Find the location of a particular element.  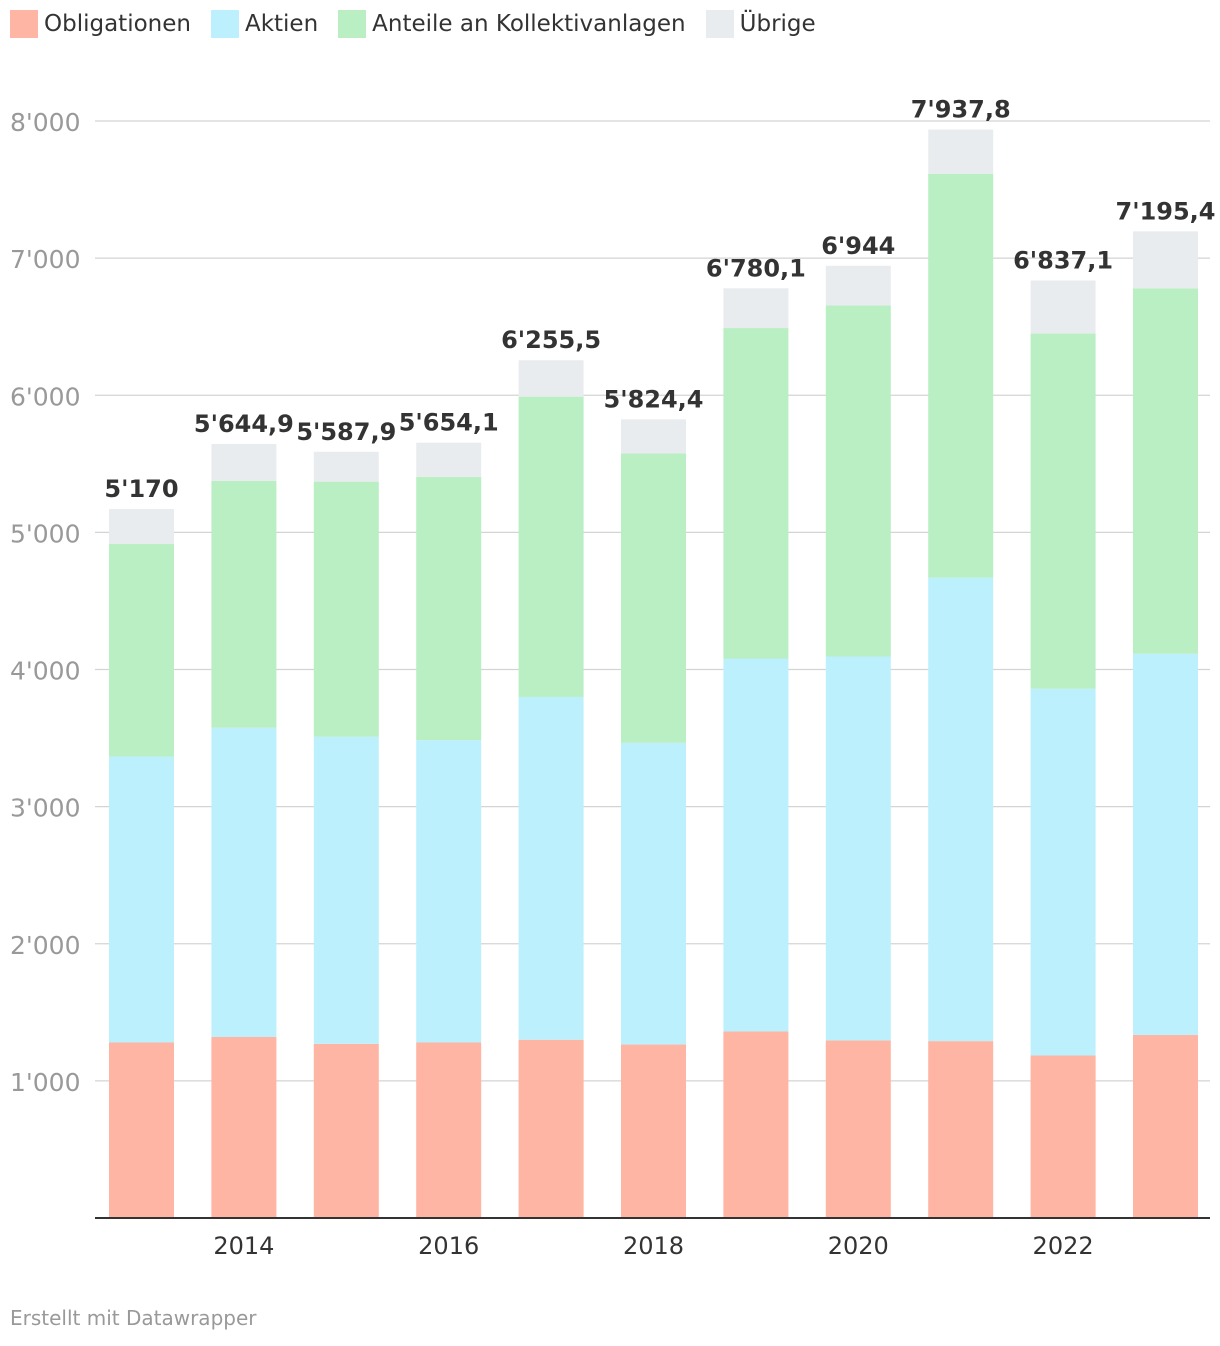

total-value-label: 6'837,1 is located at coordinates (1063, 260).